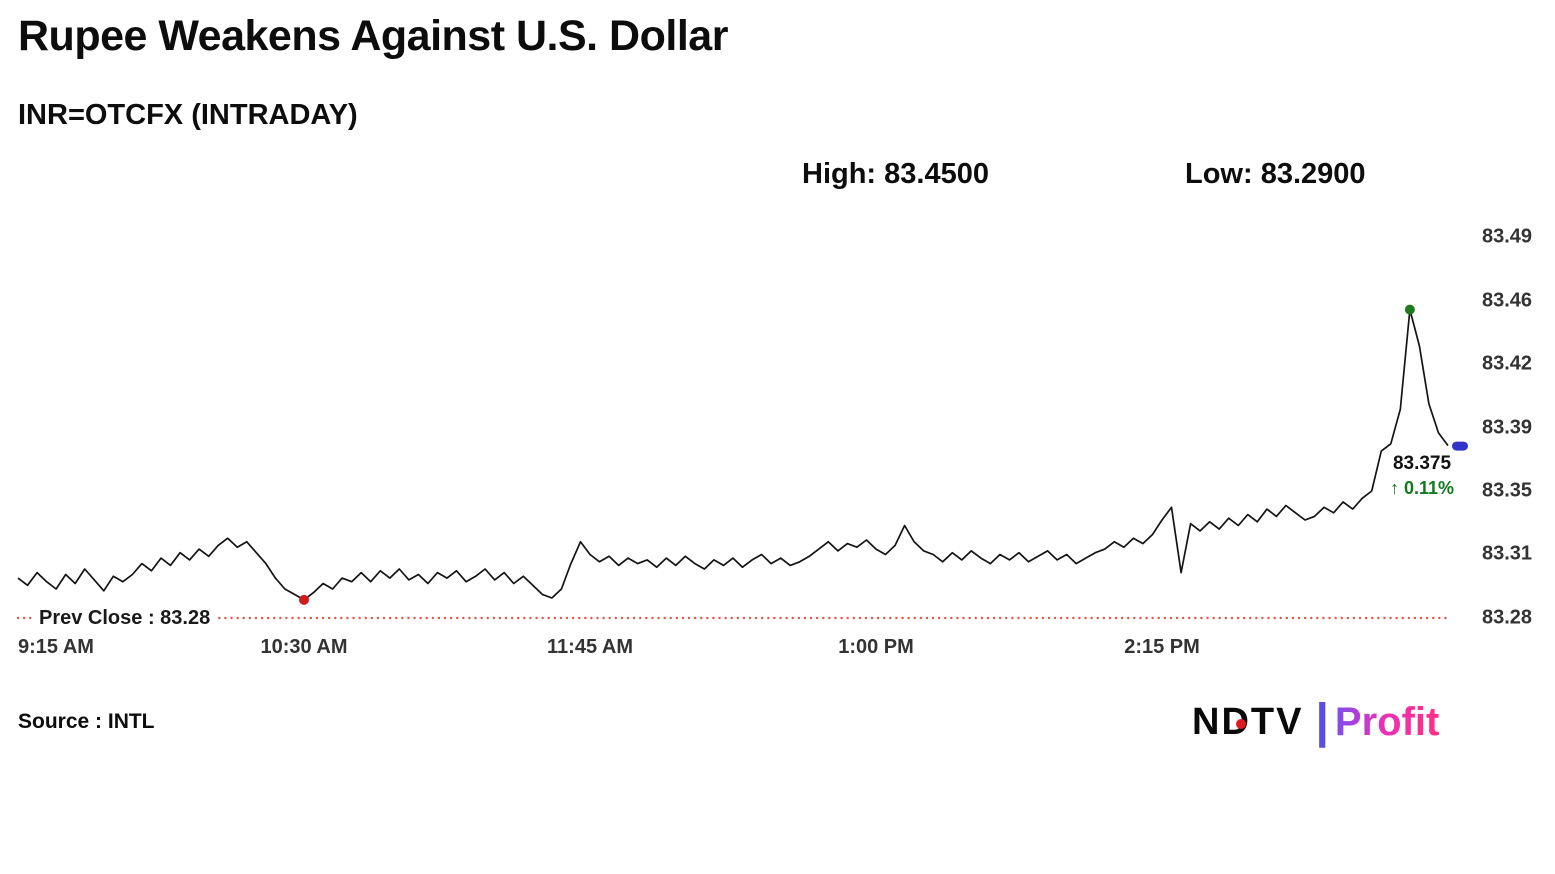  What do you see at coordinates (56, 647) in the screenshot?
I see `x-tick-label: 9:15 AM` at bounding box center [56, 647].